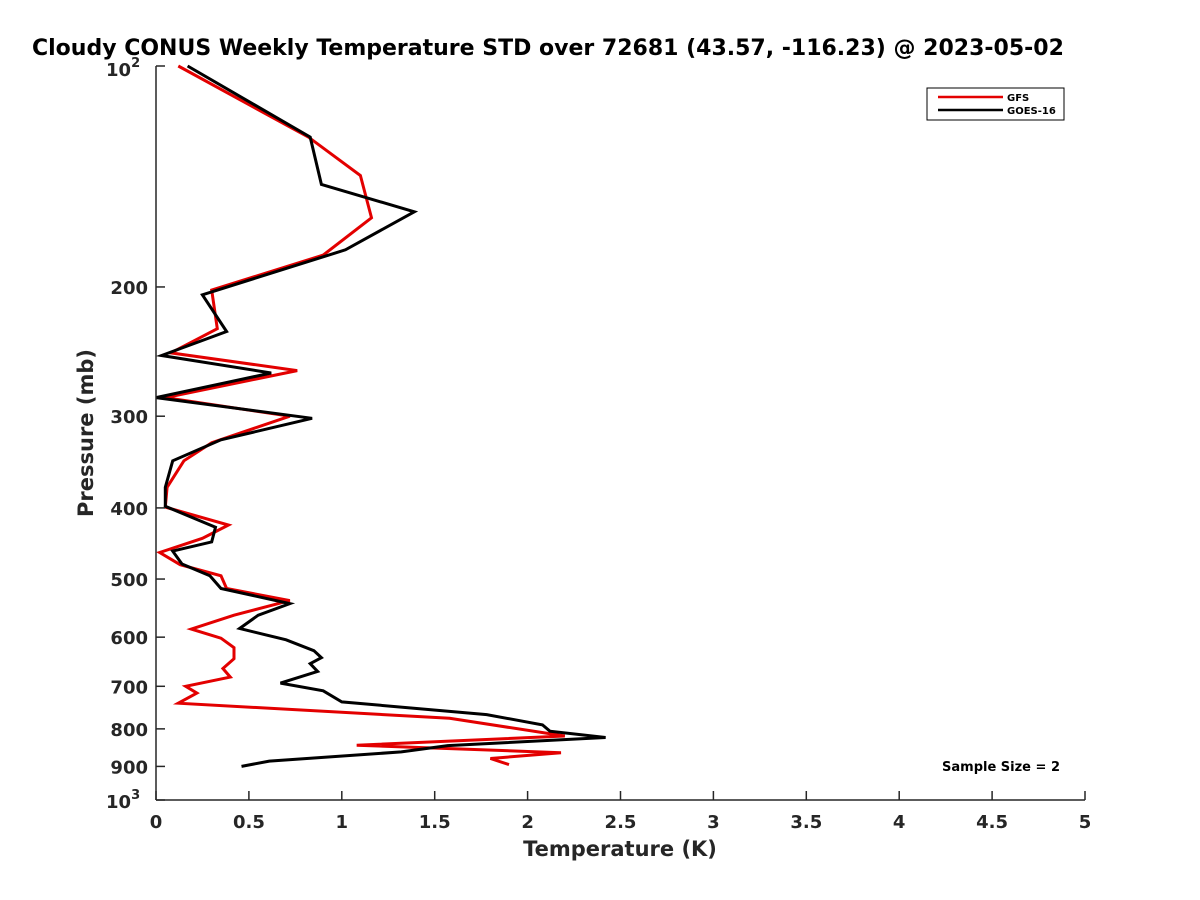 This screenshot has height=900, width=1200. What do you see at coordinates (620, 849) in the screenshot?
I see `x-axis-label: Temperature (K)` at bounding box center [620, 849].